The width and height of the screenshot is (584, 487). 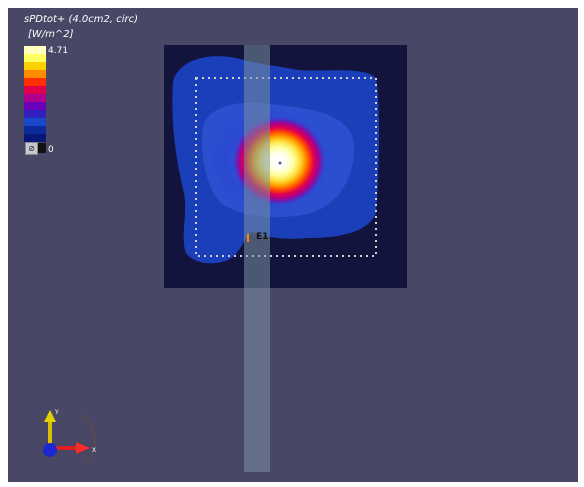 I want to click on probe-label: E1, so click(x=262, y=237).